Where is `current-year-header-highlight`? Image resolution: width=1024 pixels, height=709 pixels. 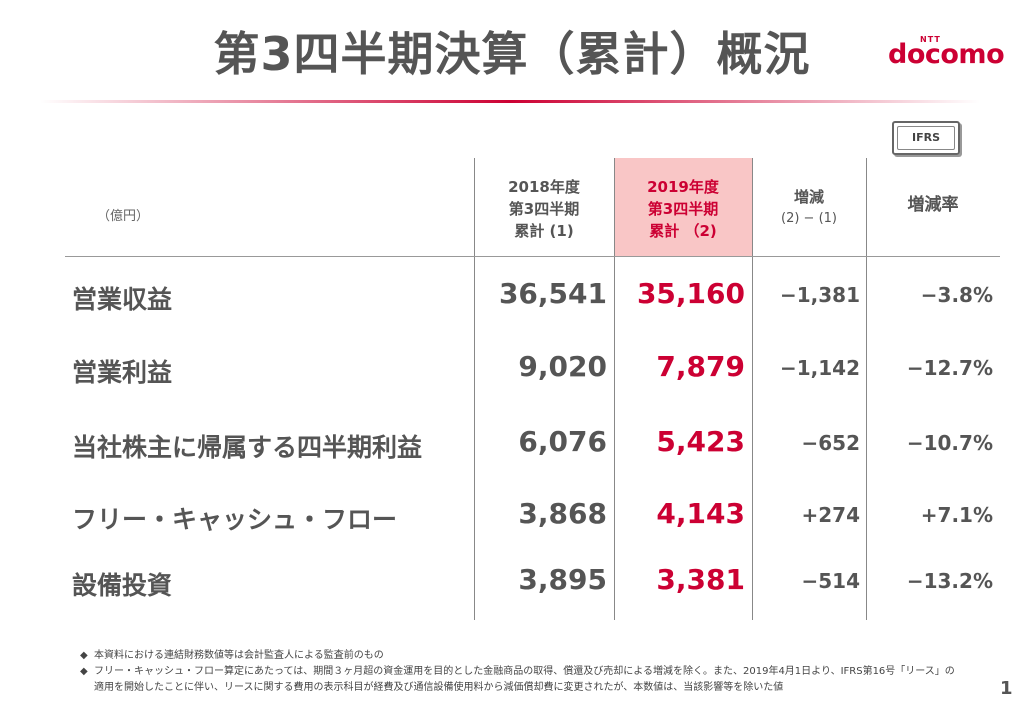
current-year-header-highlight is located at coordinates (683, 207).